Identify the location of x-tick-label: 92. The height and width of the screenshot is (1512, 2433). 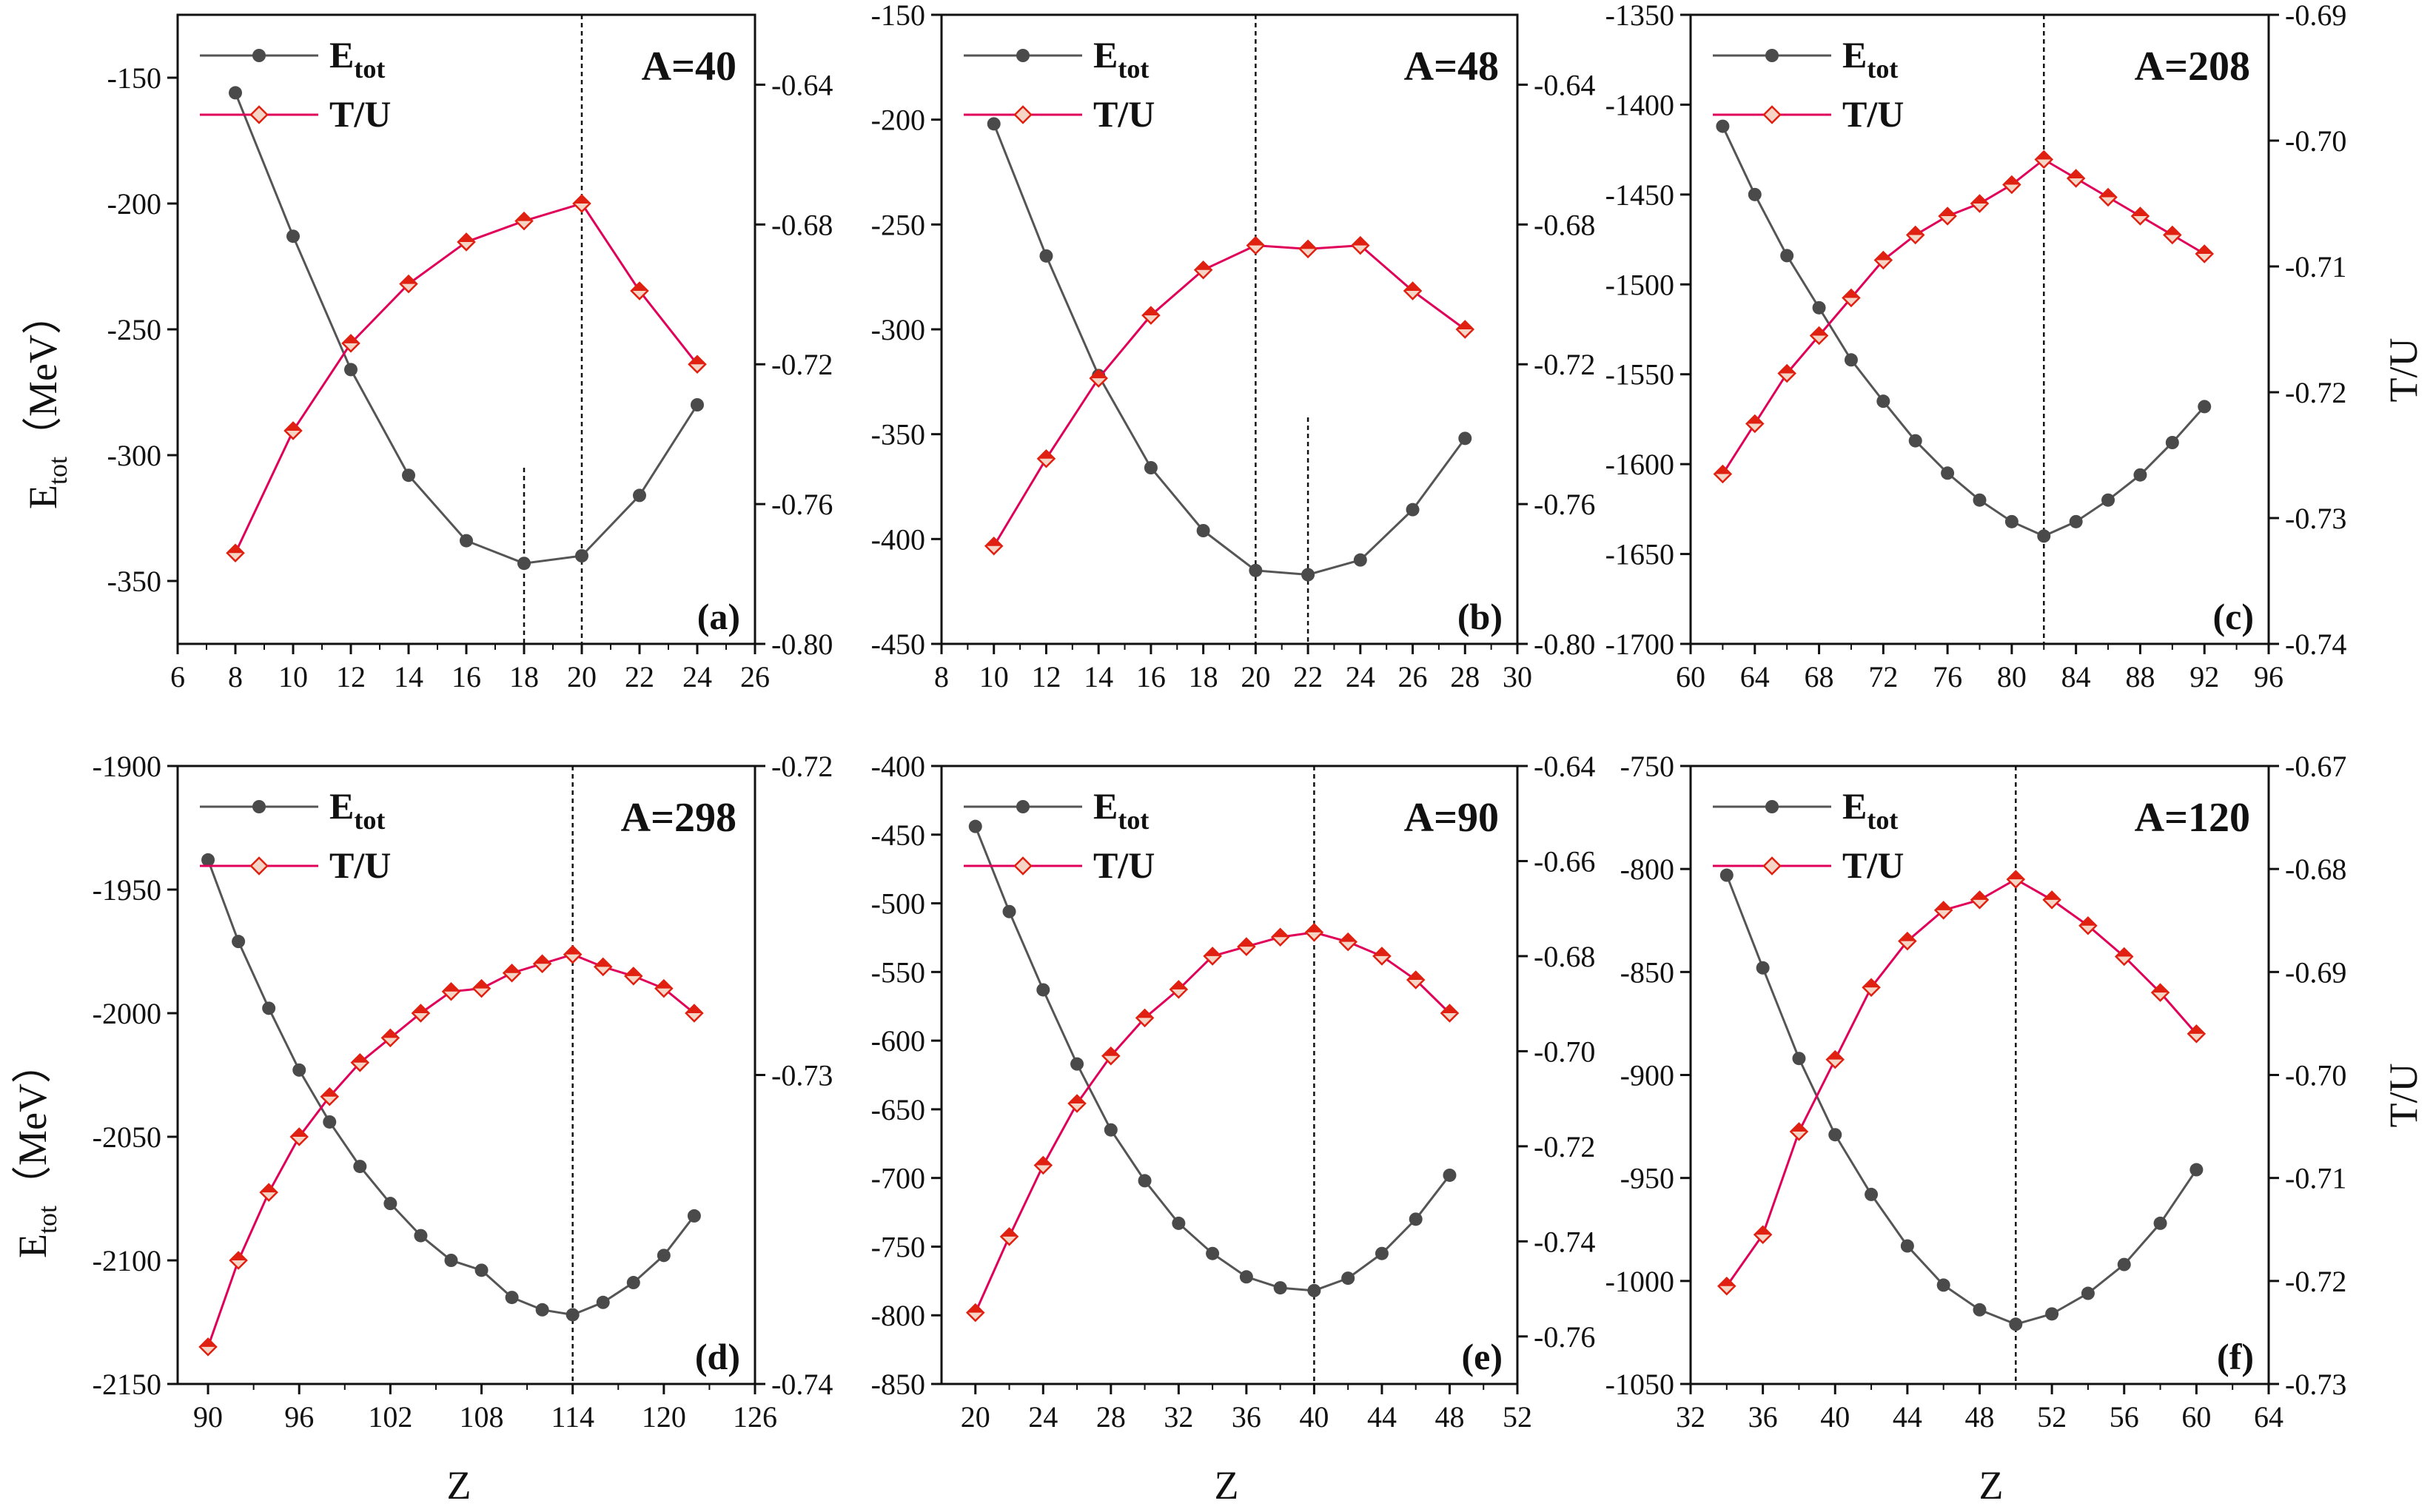
(2204, 676).